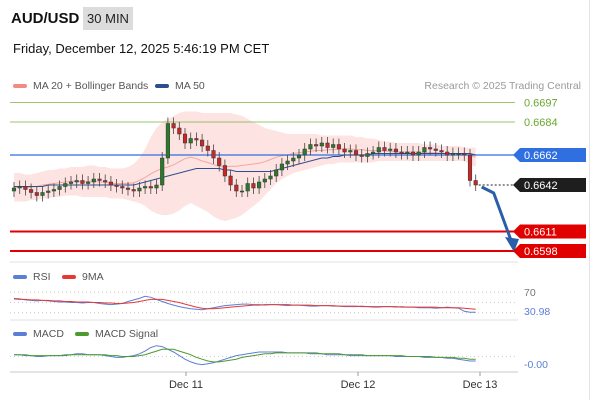 The height and width of the screenshot is (400, 590). I want to click on rsi-series-RSI, so click(244, 304).